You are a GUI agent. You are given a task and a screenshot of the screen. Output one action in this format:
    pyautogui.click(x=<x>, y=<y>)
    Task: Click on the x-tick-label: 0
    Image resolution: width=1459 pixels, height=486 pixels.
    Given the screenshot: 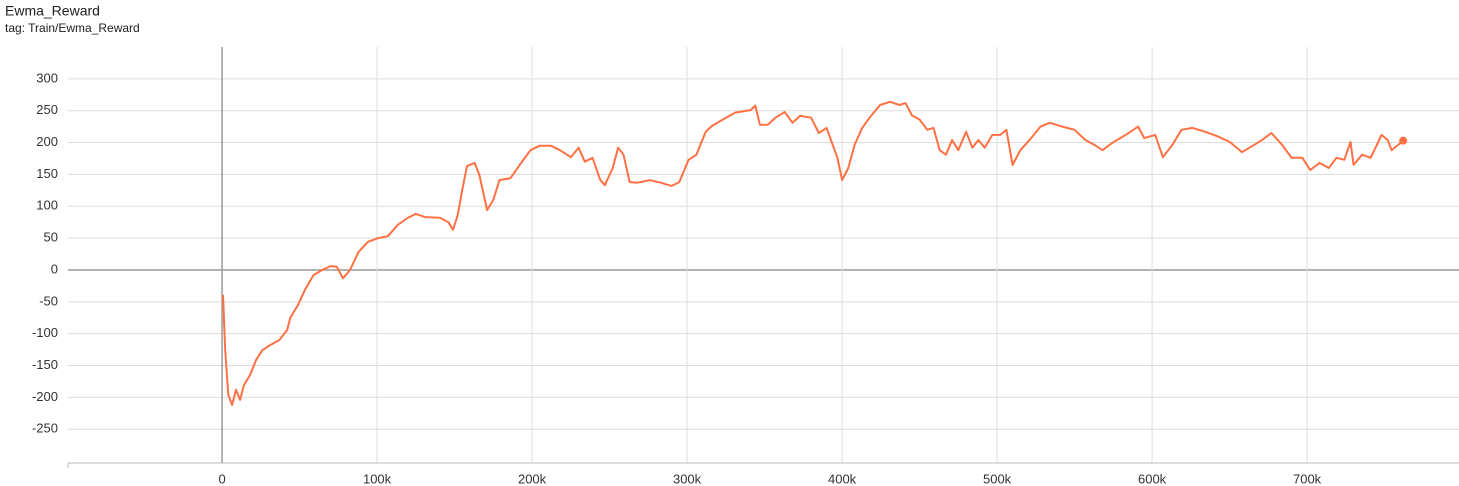 What is the action you would take?
    pyautogui.click(x=221, y=478)
    